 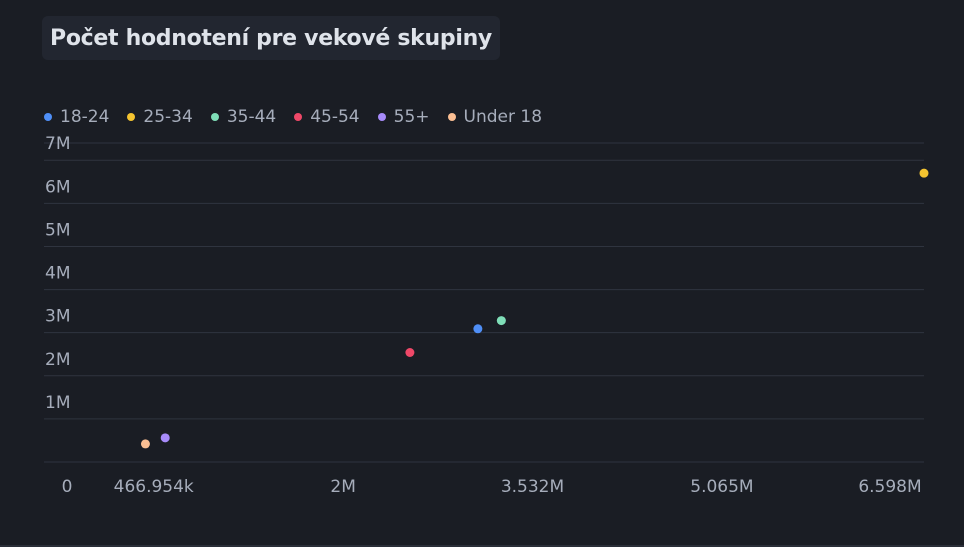 I want to click on y-tick-label: 4M, so click(x=57, y=274).